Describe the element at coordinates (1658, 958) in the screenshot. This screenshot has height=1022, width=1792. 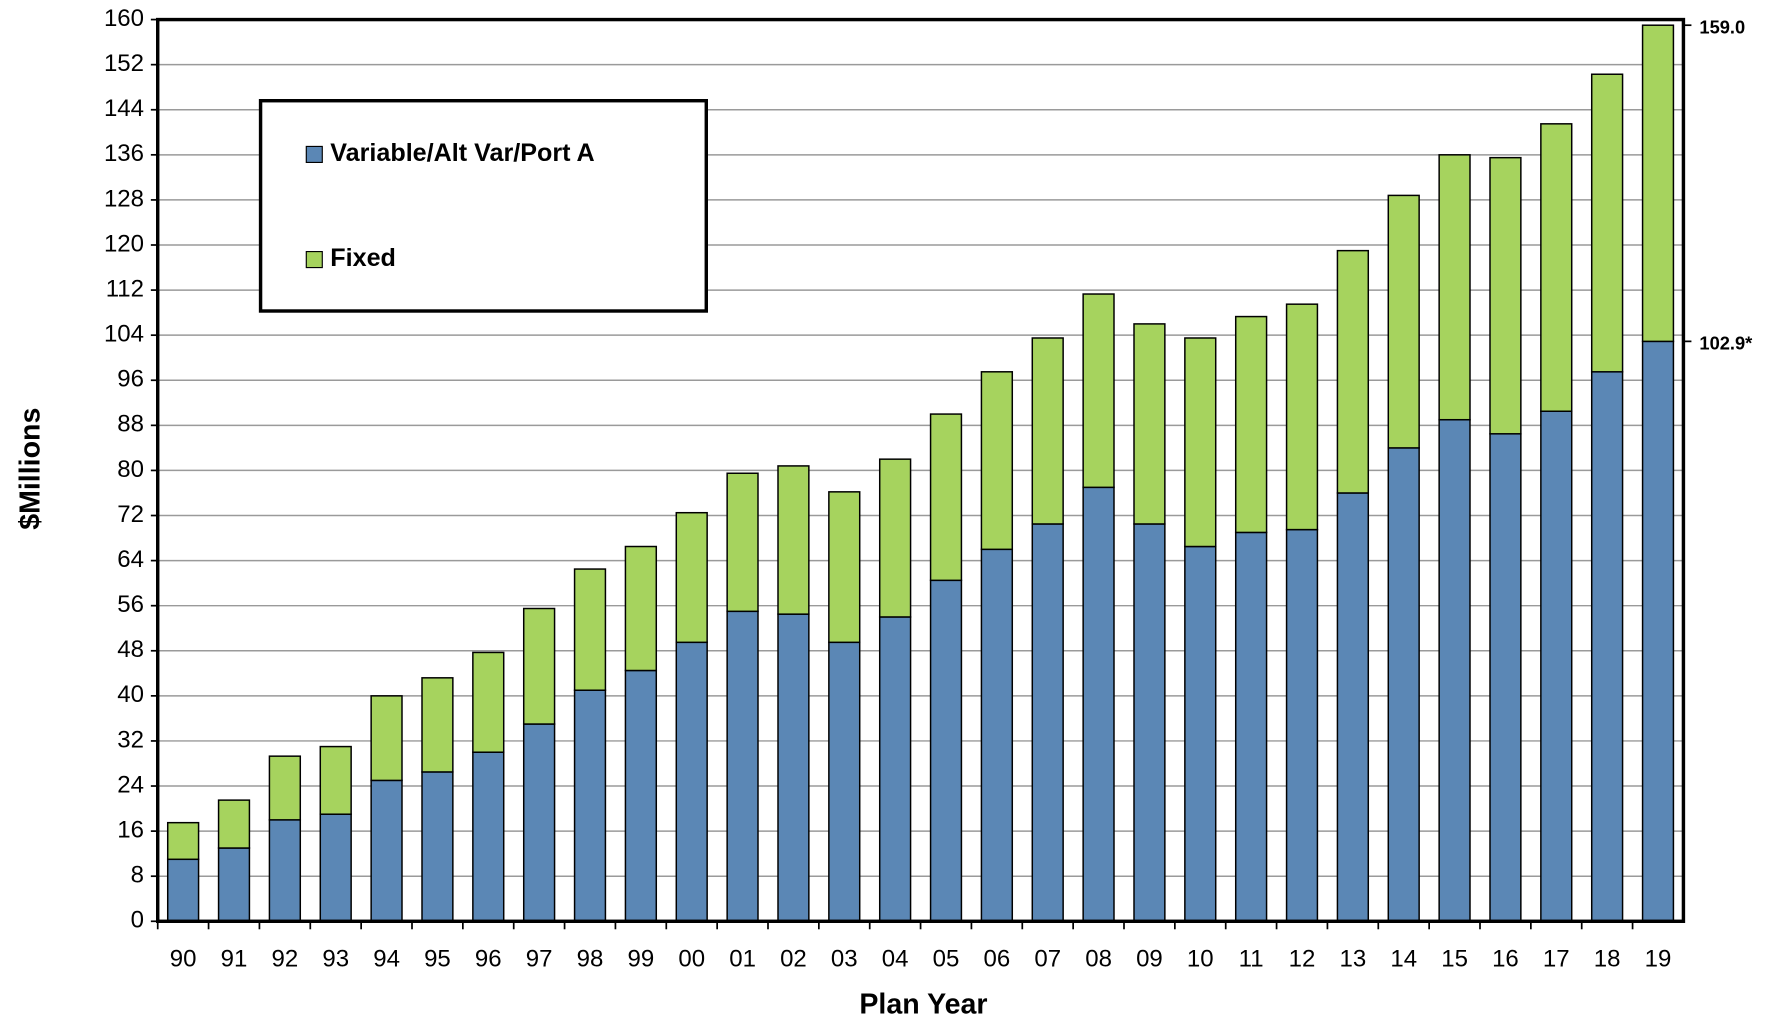
I see `x-tick-label: 19` at that location.